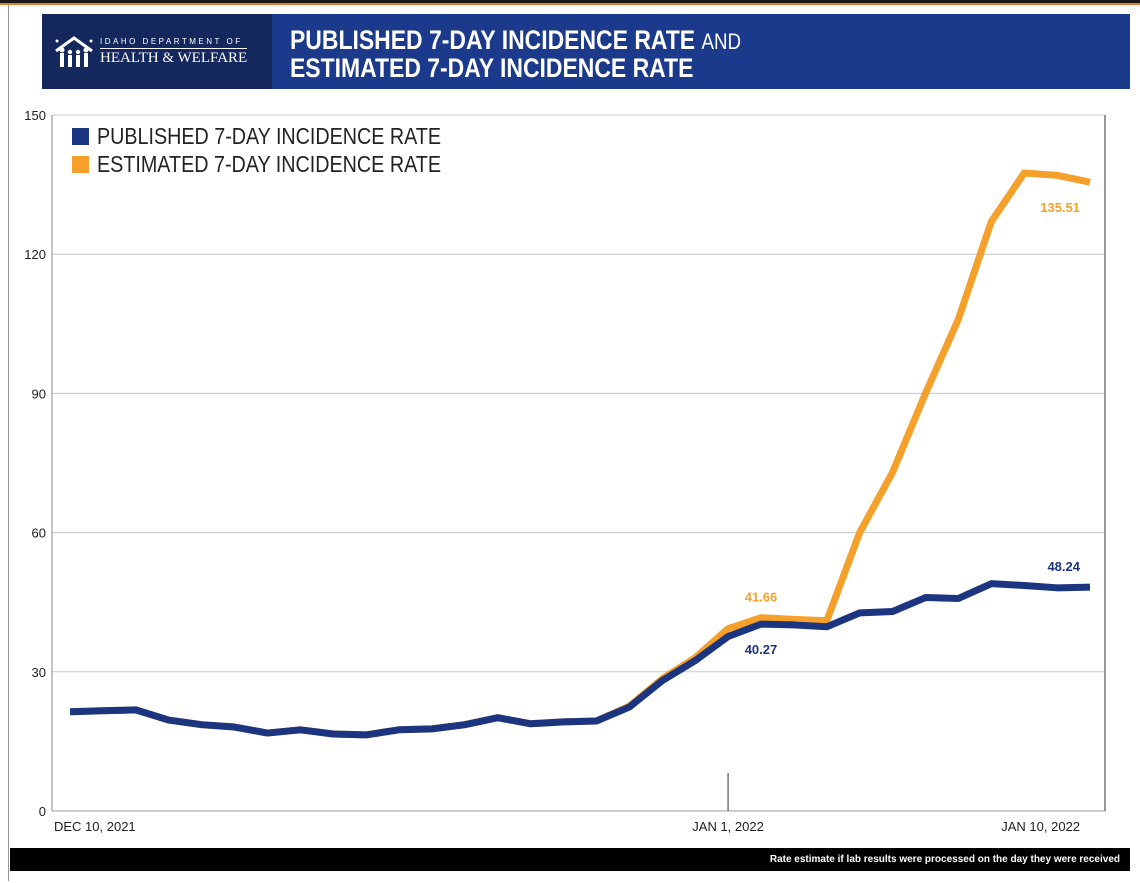 The width and height of the screenshot is (1140, 883). I want to click on agency-logo: IDAHO DEPARTMENT OF HEALTH & WELFARE, so click(157, 51).